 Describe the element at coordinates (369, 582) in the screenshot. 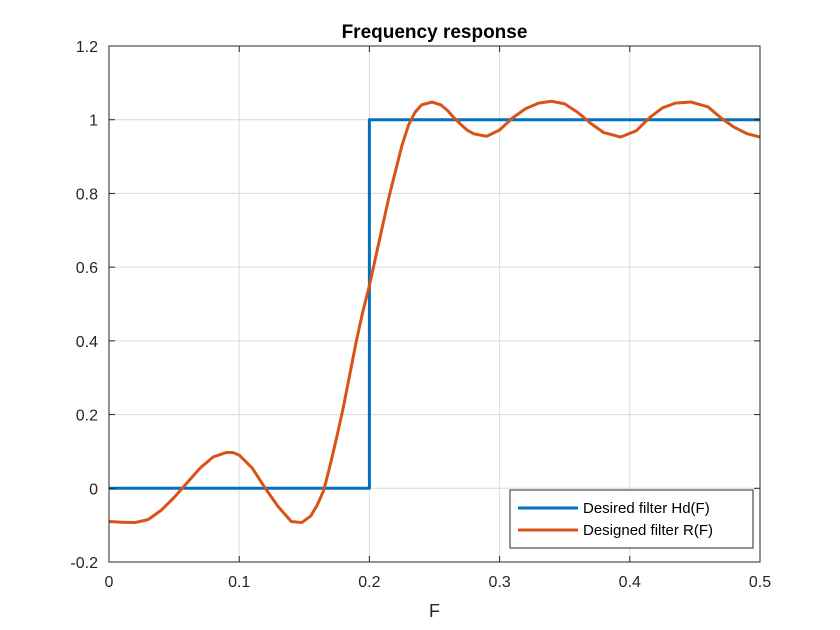

I see `x-tick-label: 0.2` at that location.